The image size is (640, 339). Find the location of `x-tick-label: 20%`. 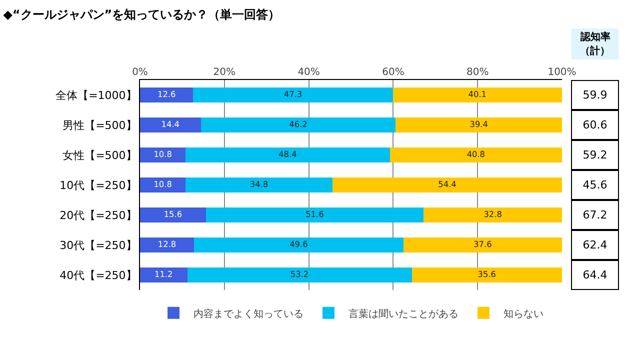

x-tick-label: 20% is located at coordinates (224, 72).